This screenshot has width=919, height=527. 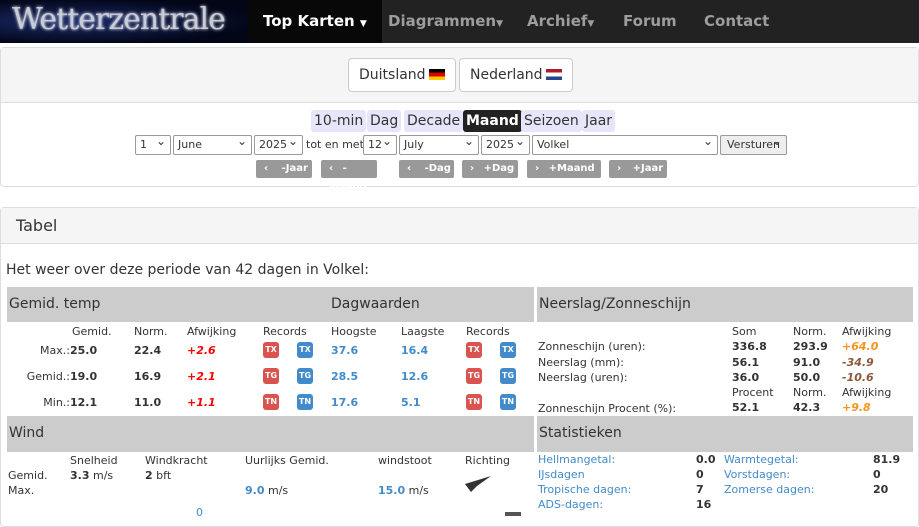 I want to click on button-label: -Dag, so click(x=437, y=168).